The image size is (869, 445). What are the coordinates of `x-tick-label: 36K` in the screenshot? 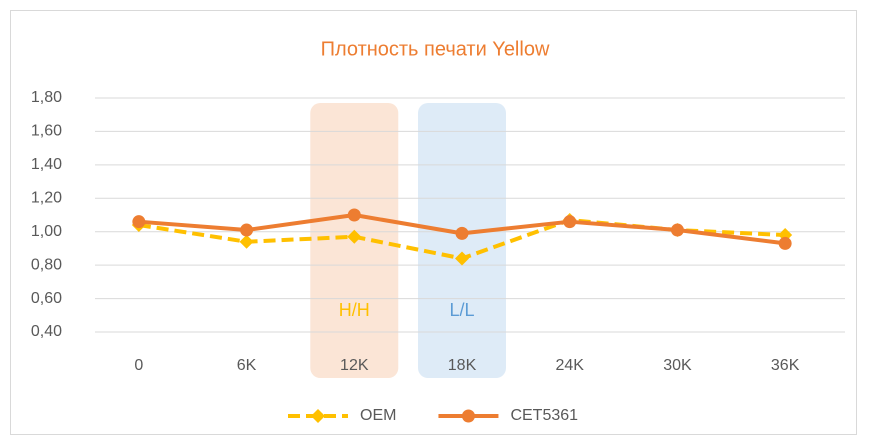 It's located at (785, 365).